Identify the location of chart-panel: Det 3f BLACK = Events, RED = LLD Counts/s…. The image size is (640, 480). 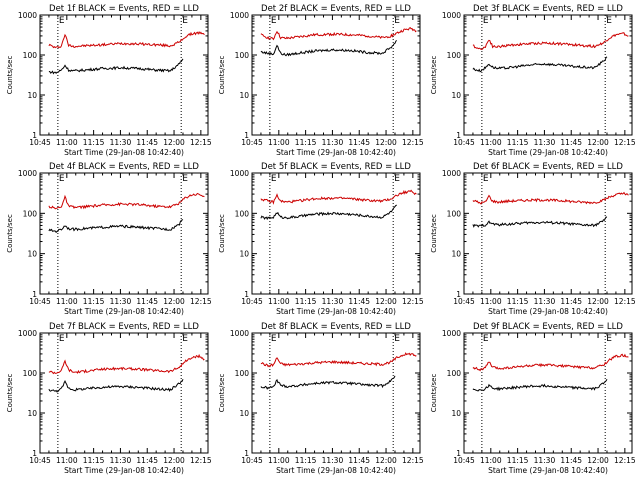
(533, 80).